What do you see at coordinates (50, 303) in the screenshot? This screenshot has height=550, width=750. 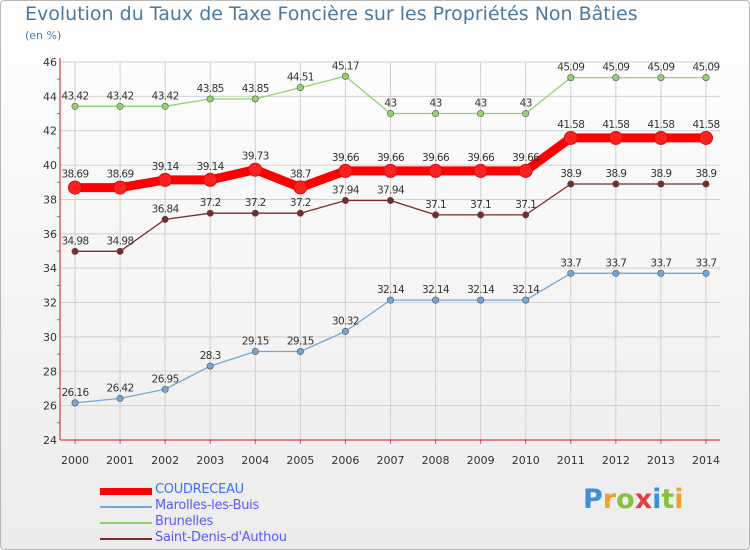 I see `y-tick-label: 32` at bounding box center [50, 303].